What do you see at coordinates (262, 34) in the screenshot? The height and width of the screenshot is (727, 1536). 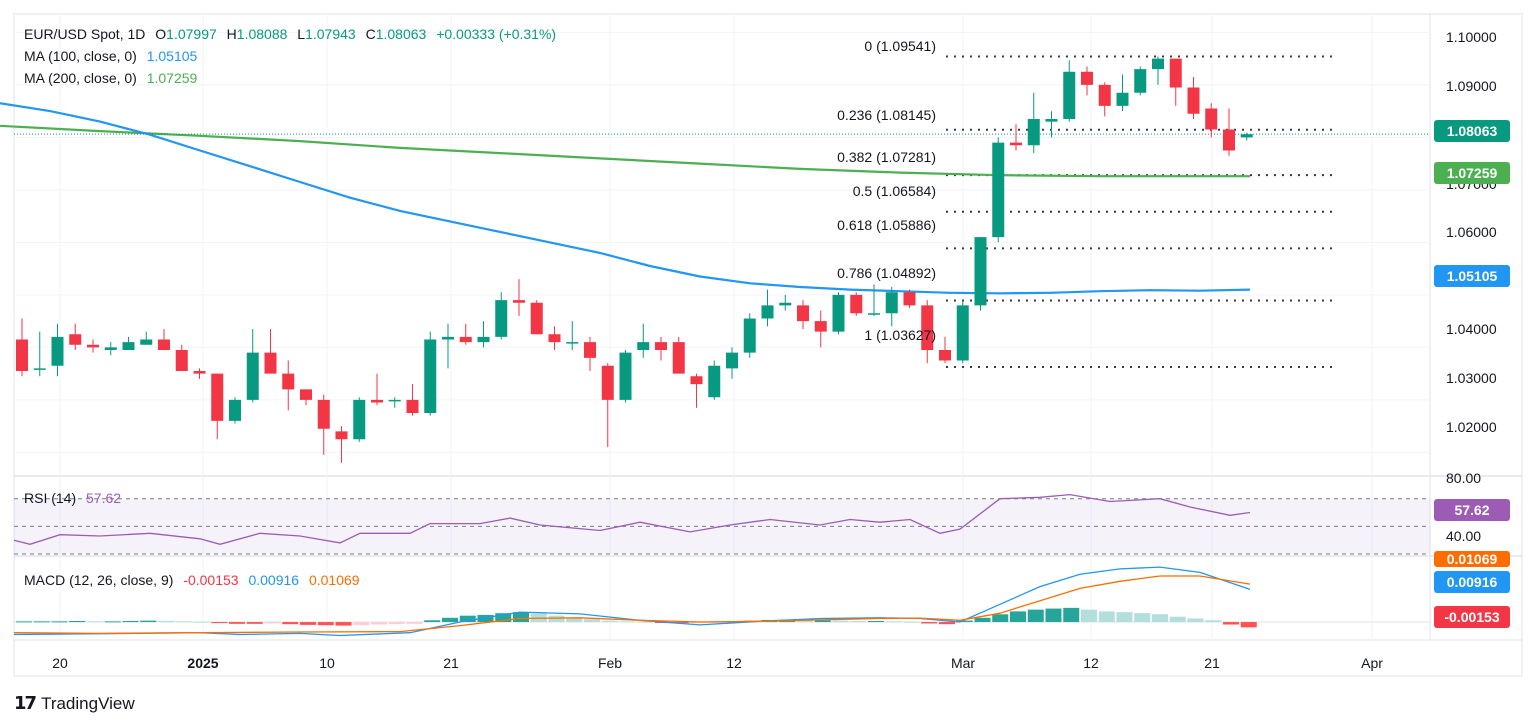 I see `high-value: 1.08088` at bounding box center [262, 34].